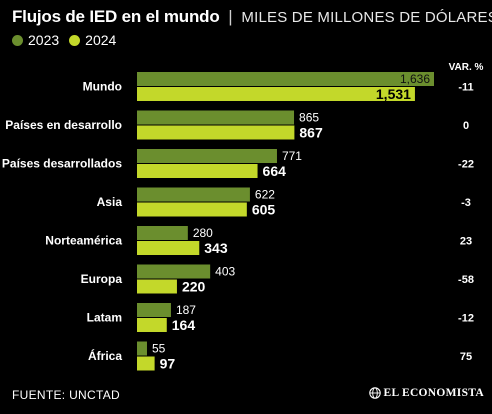 The width and height of the screenshot is (492, 414). Describe the element at coordinates (63, 125) in the screenshot. I see `category-label-paises-en-desarrollo: Países en desarrollo` at that location.